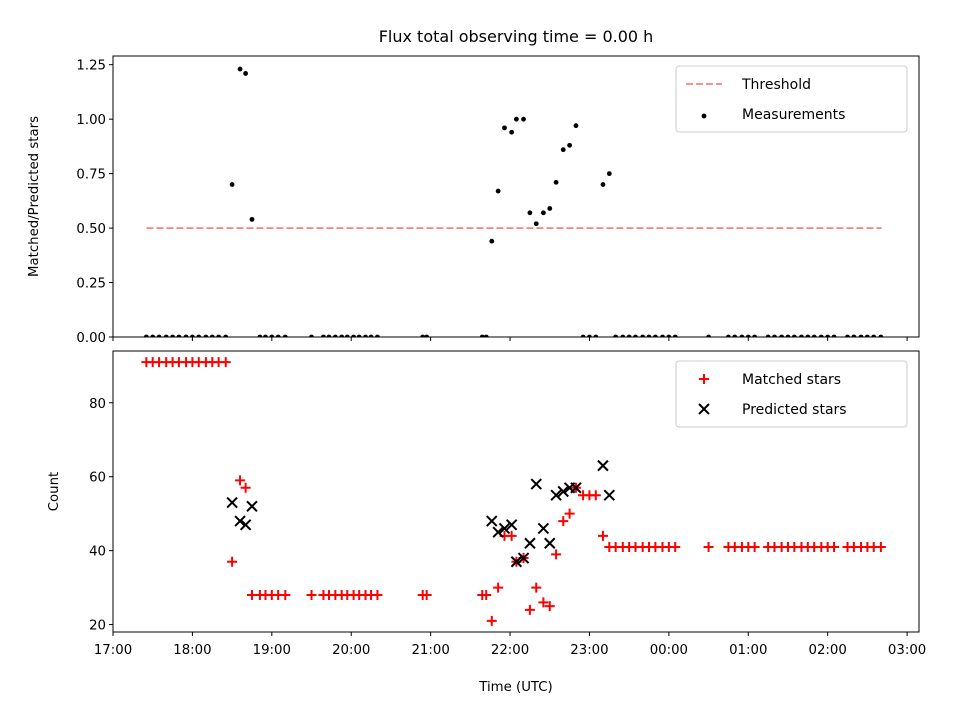 The width and height of the screenshot is (960, 720). Describe the element at coordinates (794, 410) in the screenshot. I see `legend-label: Predicted stars` at that location.